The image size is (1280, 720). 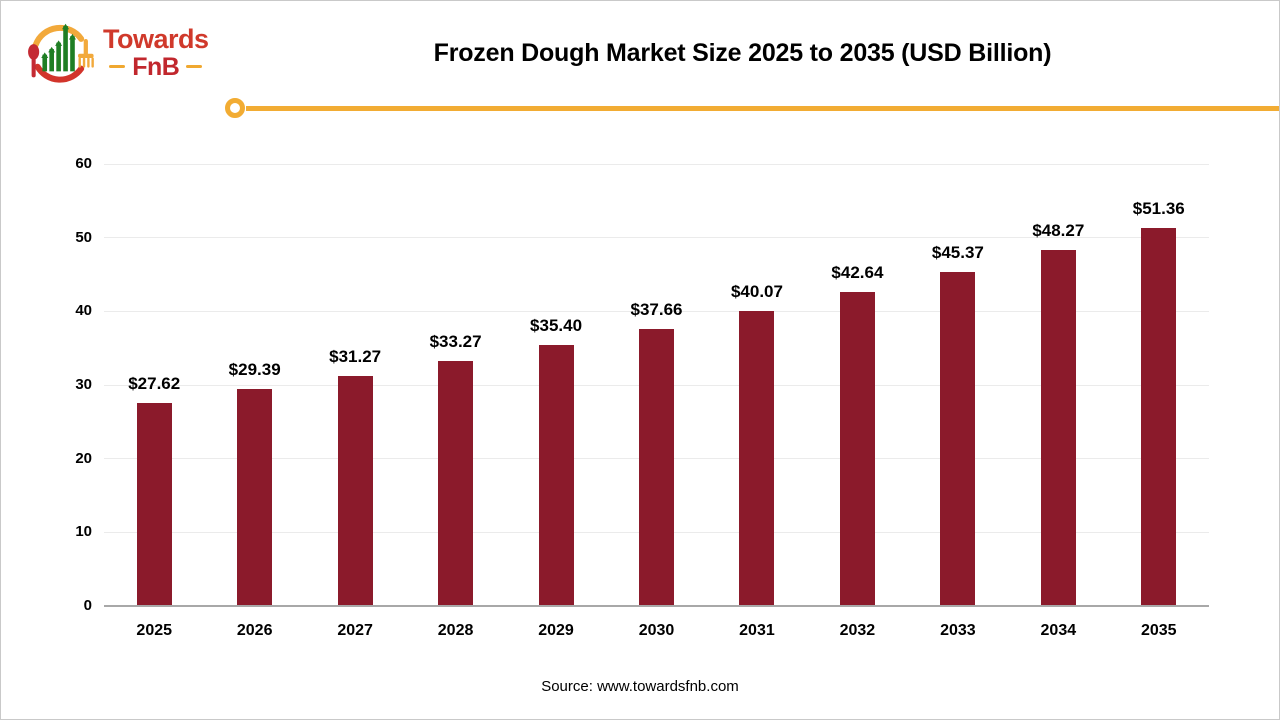 I want to click on x-tick-label: 2027, so click(x=355, y=630).